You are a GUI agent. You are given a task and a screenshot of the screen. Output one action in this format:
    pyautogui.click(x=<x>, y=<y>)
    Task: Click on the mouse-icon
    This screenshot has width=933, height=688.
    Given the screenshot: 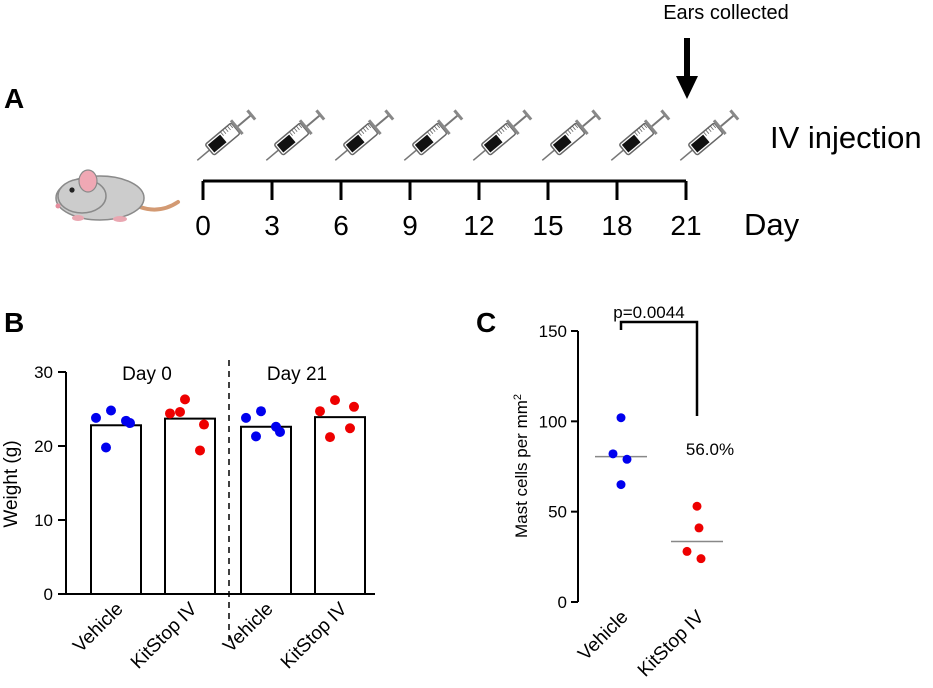 What is the action you would take?
    pyautogui.click(x=117, y=195)
    